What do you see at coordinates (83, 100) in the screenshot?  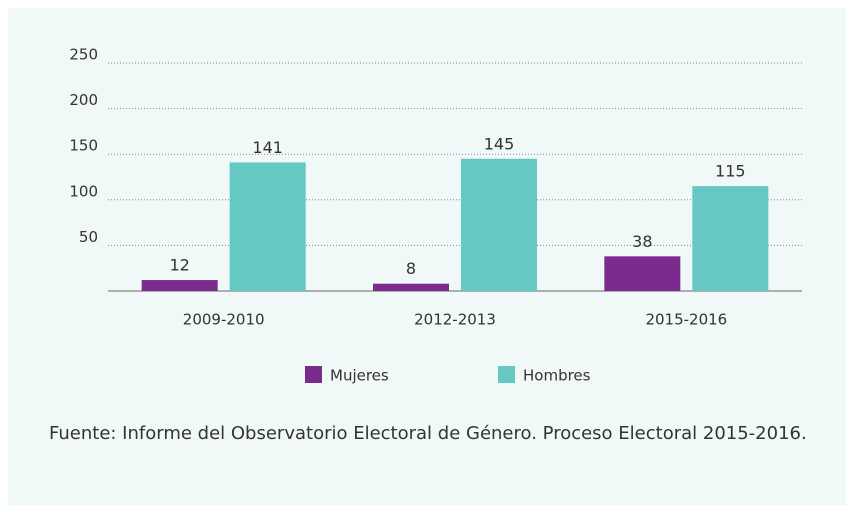 I see `y-tick-label: 200` at bounding box center [83, 100].